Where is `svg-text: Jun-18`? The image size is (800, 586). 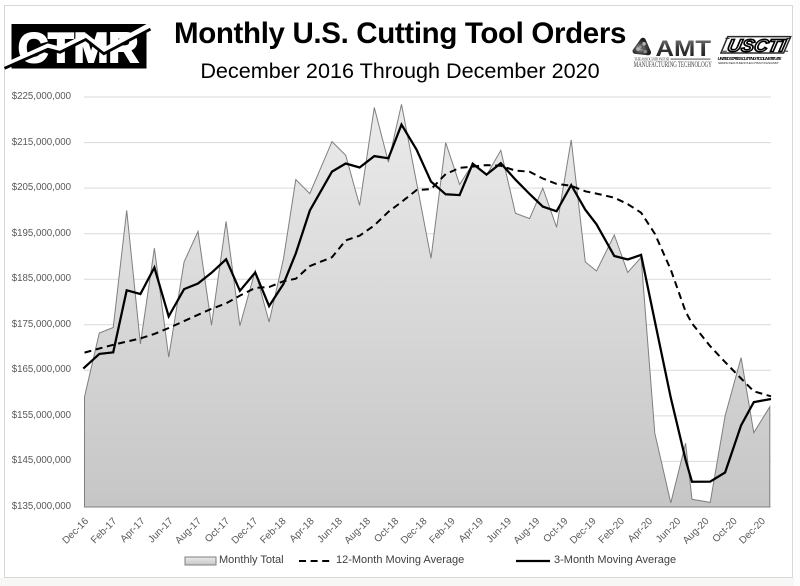
svg-text: Jun-18 is located at coordinates (331, 531).